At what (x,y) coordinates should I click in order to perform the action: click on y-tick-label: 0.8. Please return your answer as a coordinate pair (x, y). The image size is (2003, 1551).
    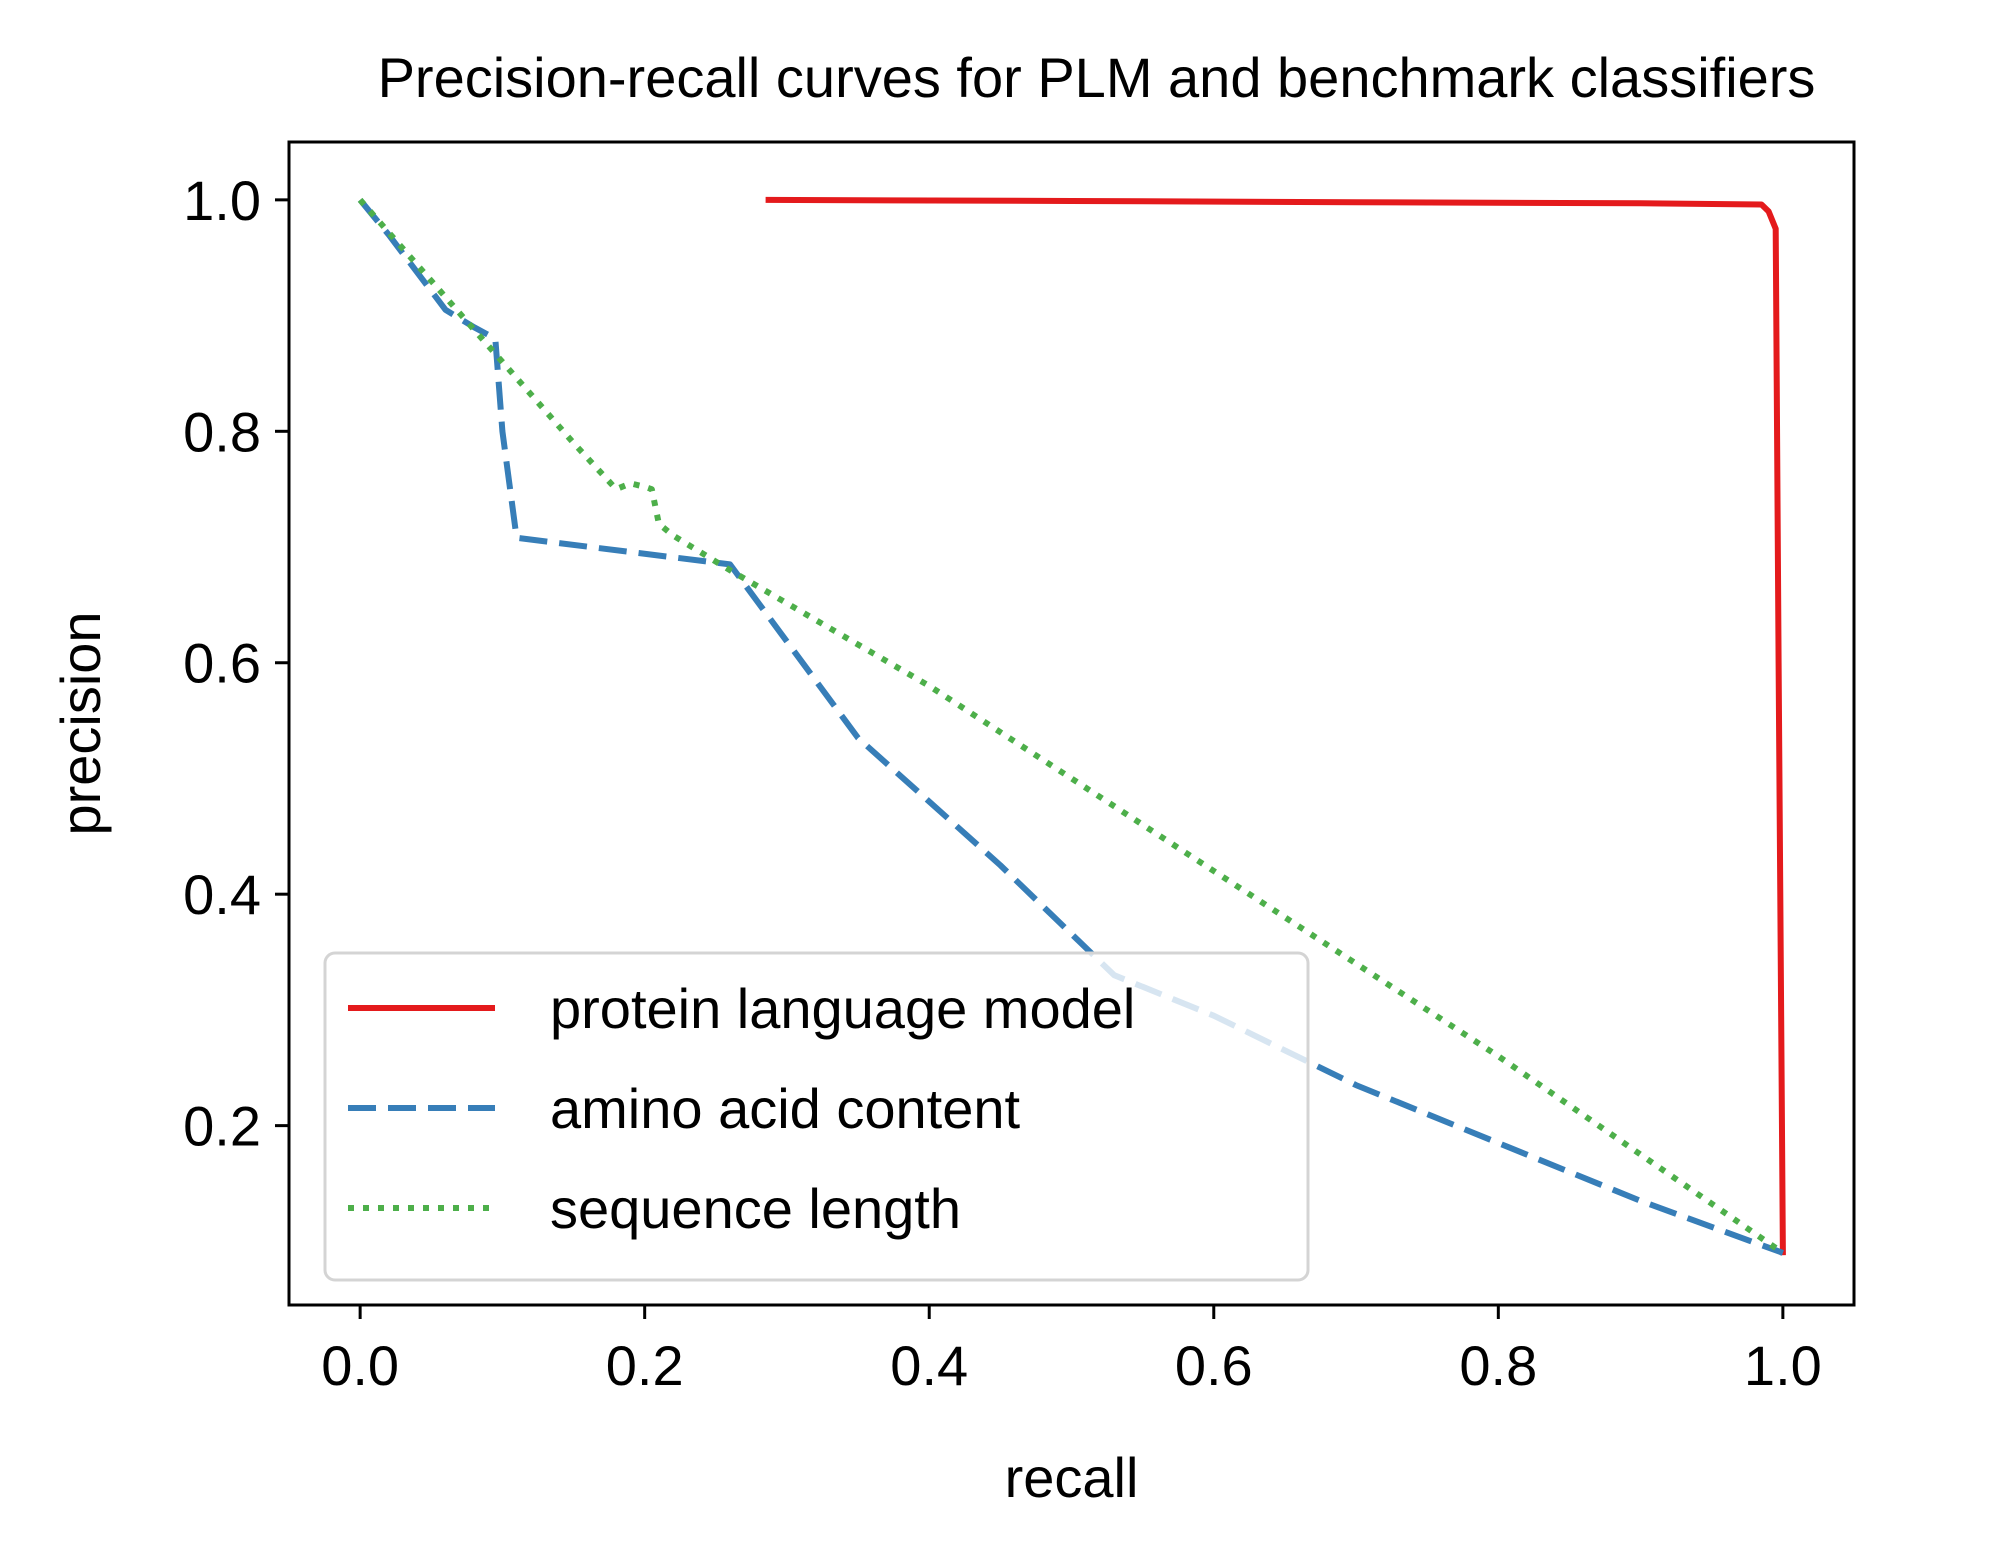
    Looking at the image, I should click on (222, 431).